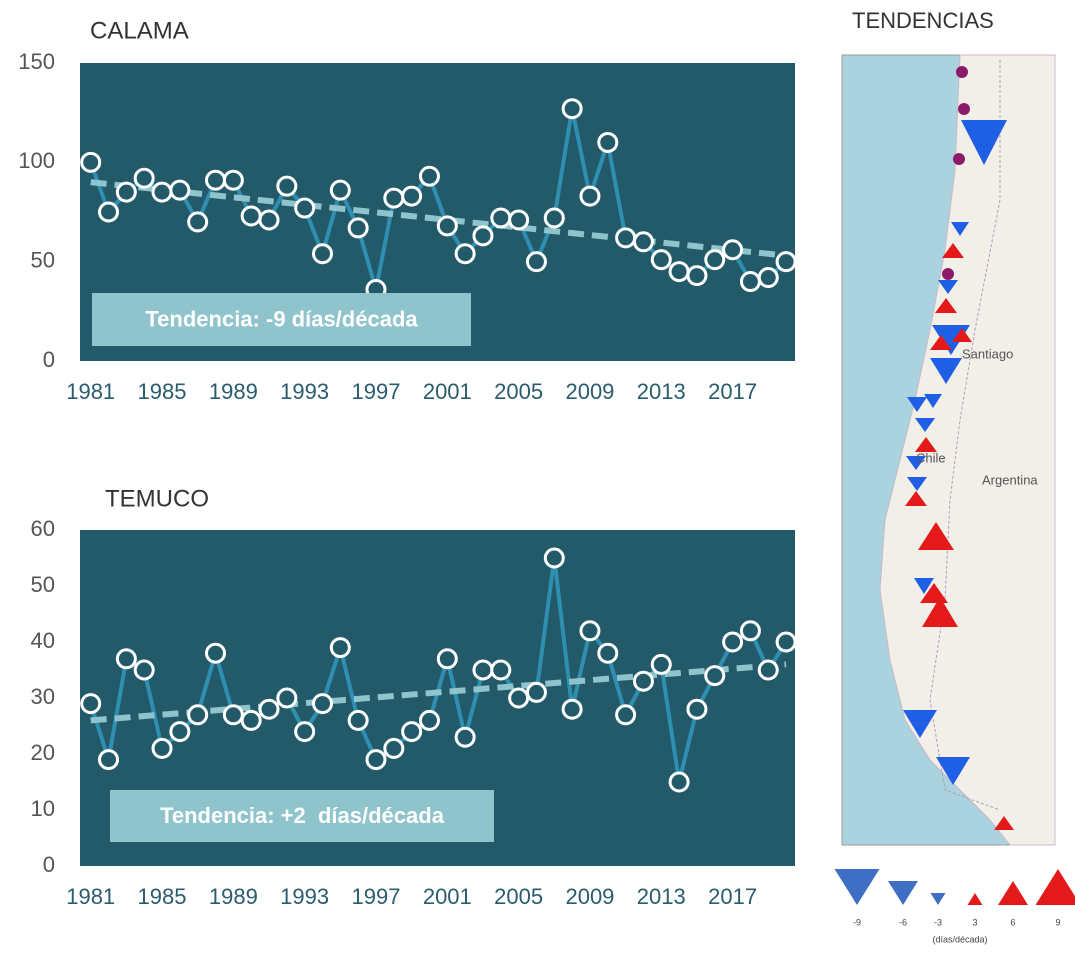 The width and height of the screenshot is (1075, 958). I want to click on x-tick-label: 1989, so click(233, 896).